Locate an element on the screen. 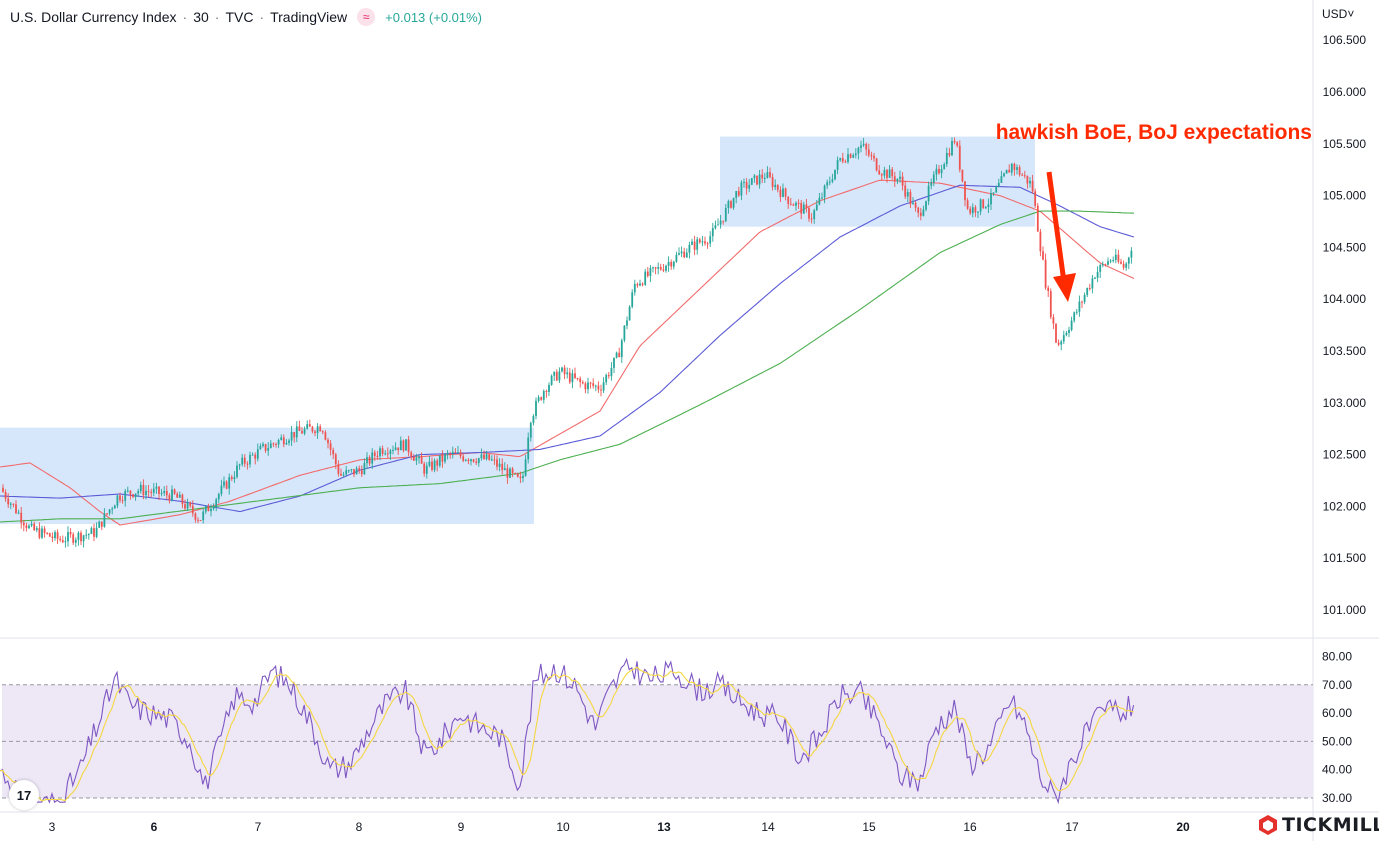 Image resolution: width=1379 pixels, height=841 pixels. time-tick-label: 17 is located at coordinates (1072, 827).